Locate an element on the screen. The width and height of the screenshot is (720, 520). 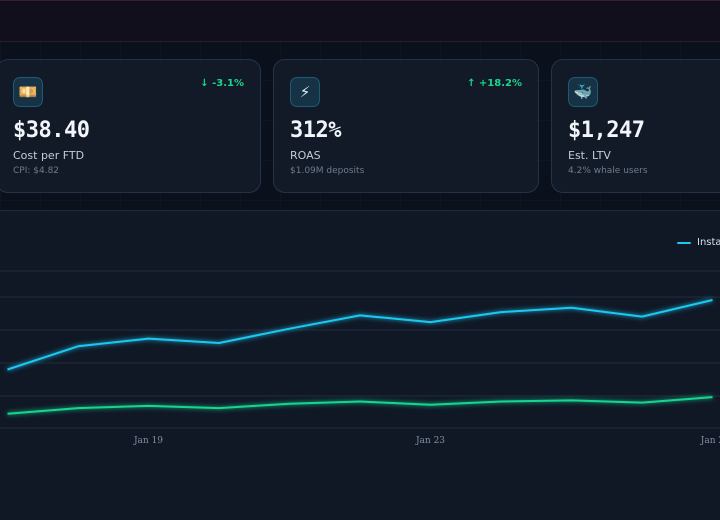
kpi-subtext: CPI: $4.82 is located at coordinates (36, 171).